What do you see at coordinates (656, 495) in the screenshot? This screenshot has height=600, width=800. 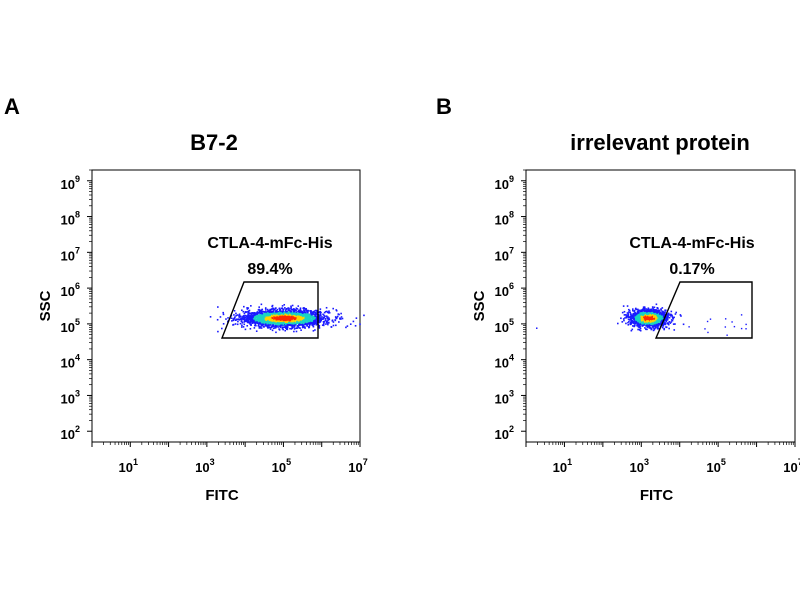 I see `x-axis-label: FITC` at bounding box center [656, 495].